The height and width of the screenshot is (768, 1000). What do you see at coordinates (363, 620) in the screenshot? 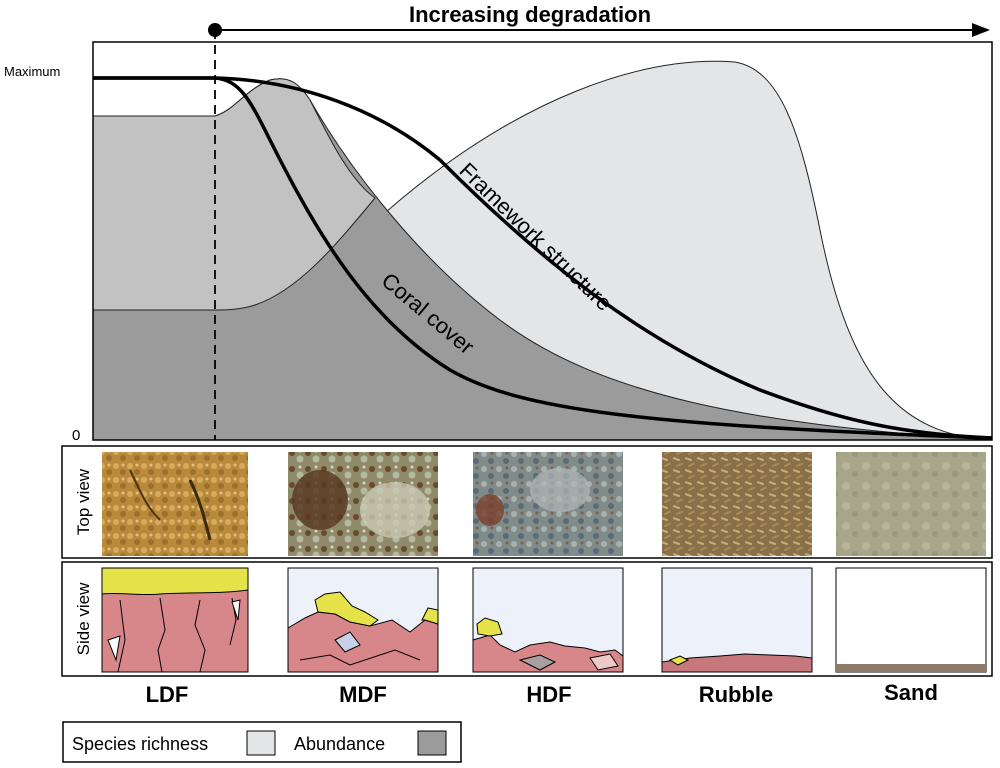
I see `side-view-mdf` at bounding box center [363, 620].